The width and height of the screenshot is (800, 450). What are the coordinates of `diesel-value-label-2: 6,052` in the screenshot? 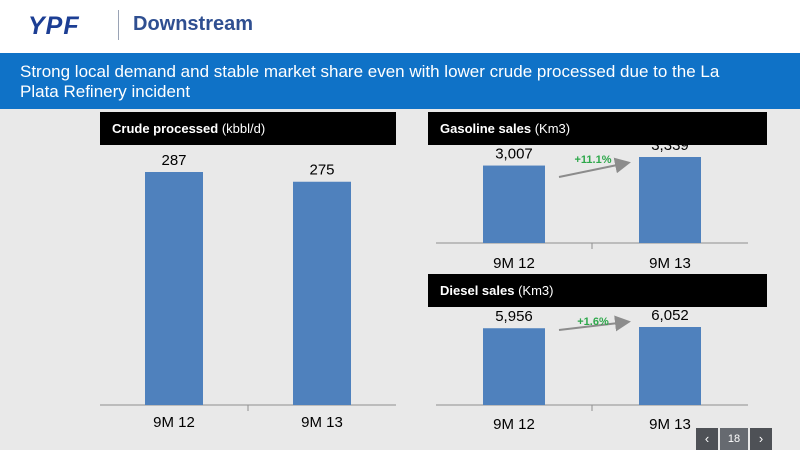 It's located at (670, 315).